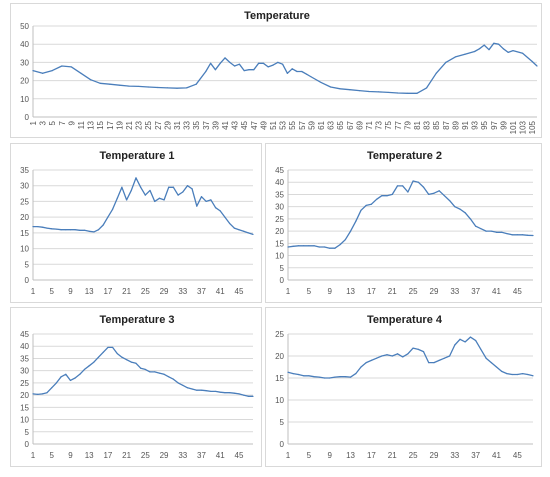  What do you see at coordinates (24, 334) in the screenshot?
I see `y-tick-label: 45` at bounding box center [24, 334].